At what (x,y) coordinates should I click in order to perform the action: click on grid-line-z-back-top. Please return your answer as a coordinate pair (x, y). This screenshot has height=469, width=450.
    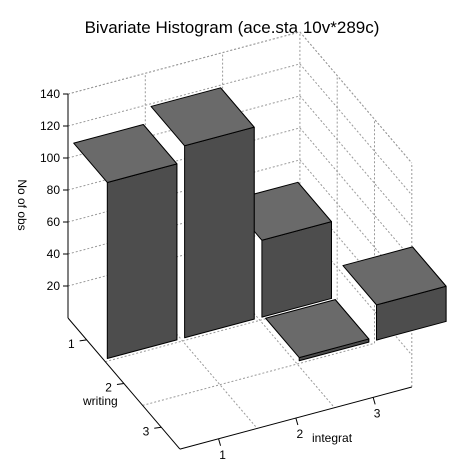
    Looking at the image, I should click on (184, 63).